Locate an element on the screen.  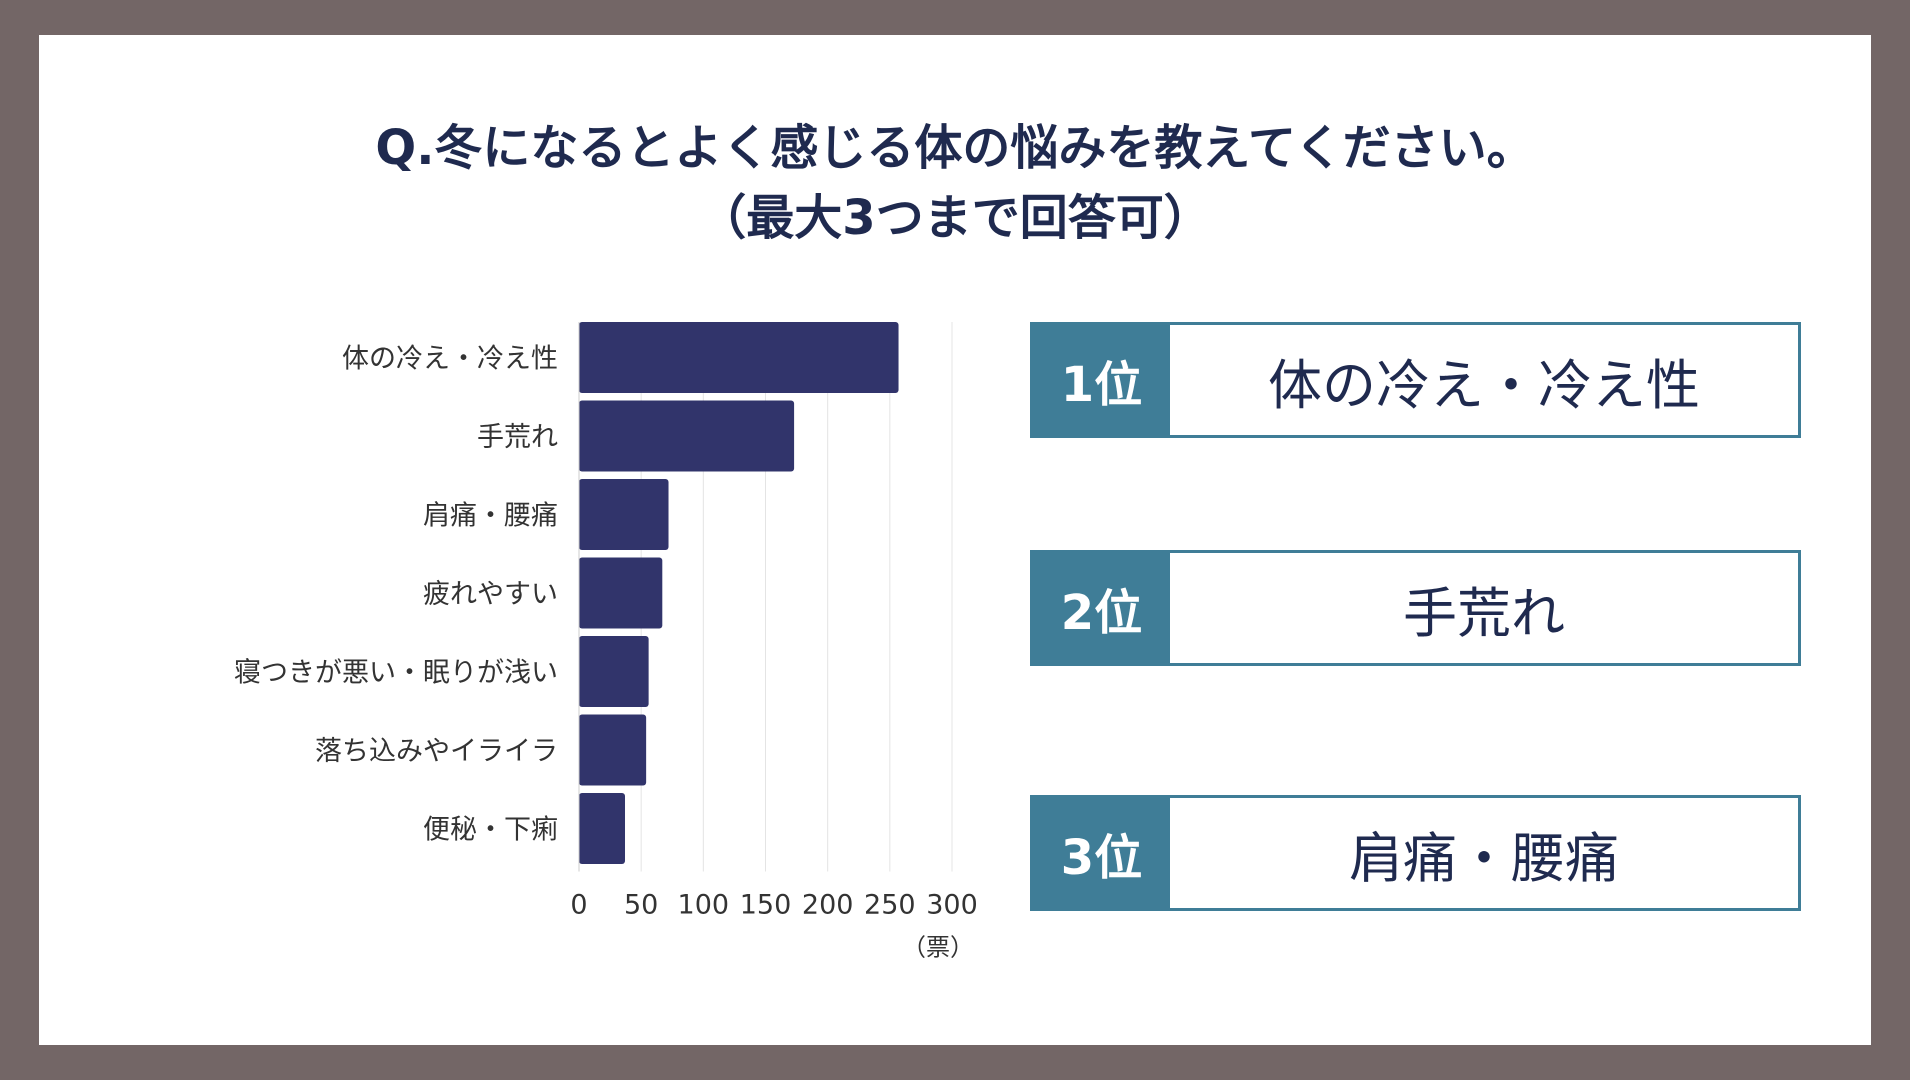
tick-label-300: 300 is located at coordinates (952, 905).